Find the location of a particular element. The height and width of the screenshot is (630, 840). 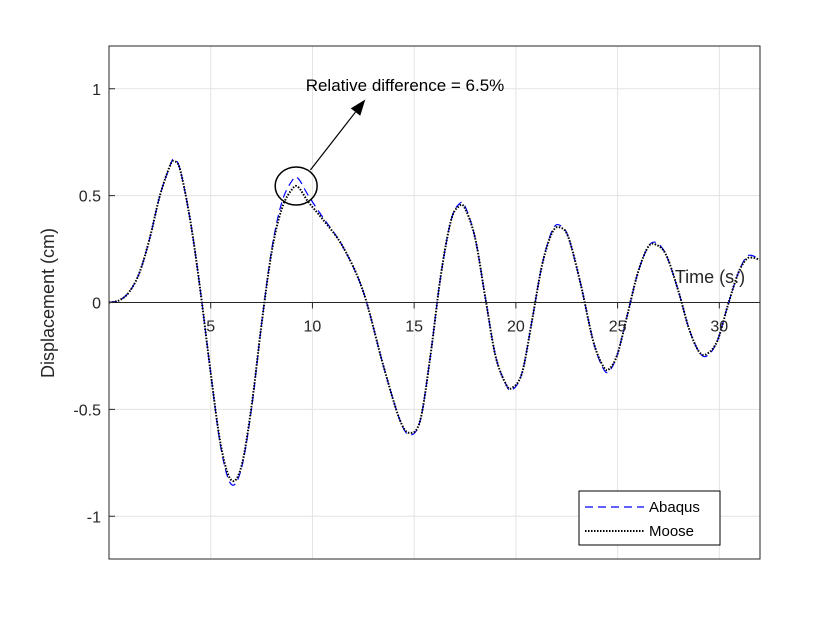

legend-label-abaqus: Abaqus is located at coordinates (674, 507).